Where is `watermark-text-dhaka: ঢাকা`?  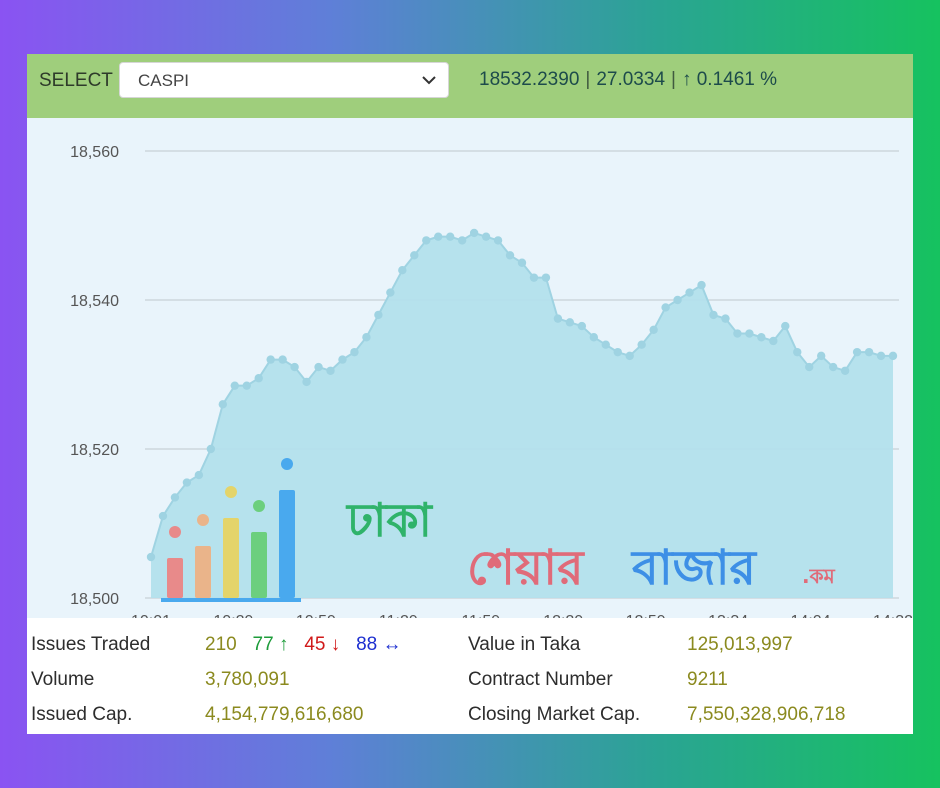
watermark-text-dhaka: ঢাকা is located at coordinates (389, 520).